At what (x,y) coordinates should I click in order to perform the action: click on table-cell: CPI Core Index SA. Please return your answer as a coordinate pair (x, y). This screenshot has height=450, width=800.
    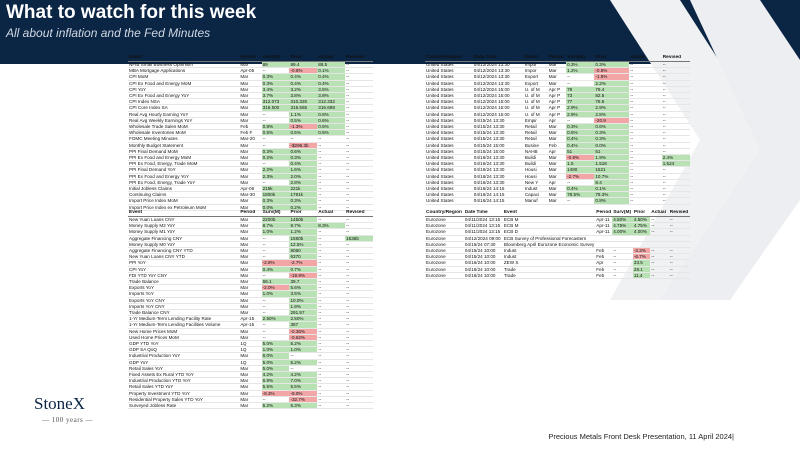
    Looking at the image, I should click on (184, 108).